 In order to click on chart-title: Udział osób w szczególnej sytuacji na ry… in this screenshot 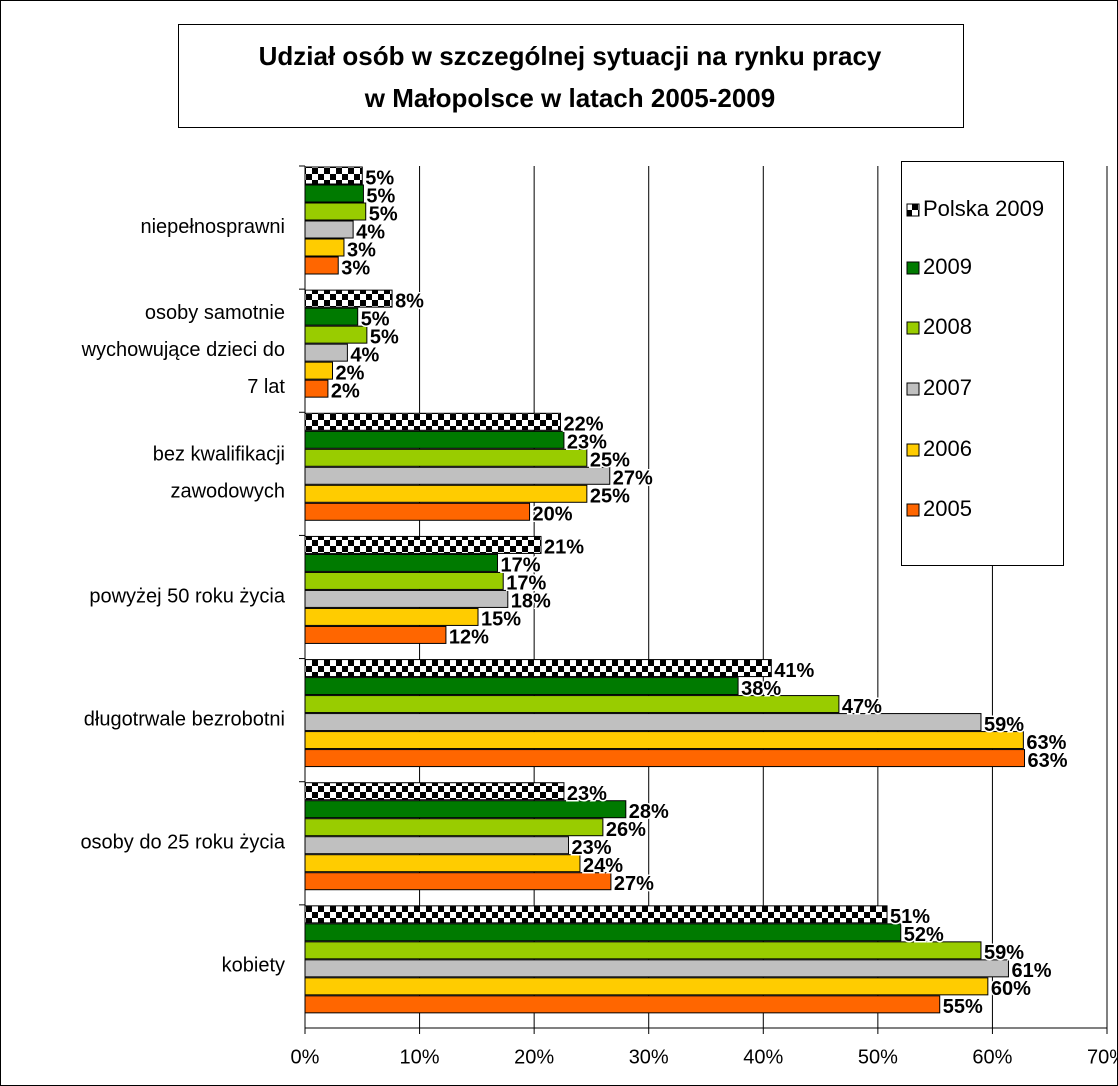, I will do `click(570, 56)`.